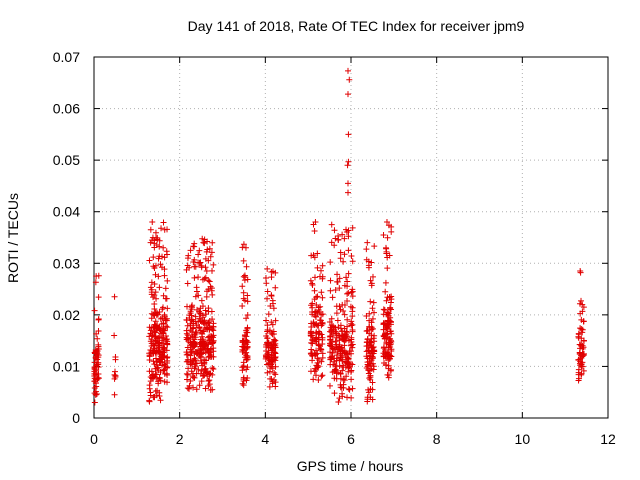  I want to click on y-tick-label: 0.01, so click(66, 366).